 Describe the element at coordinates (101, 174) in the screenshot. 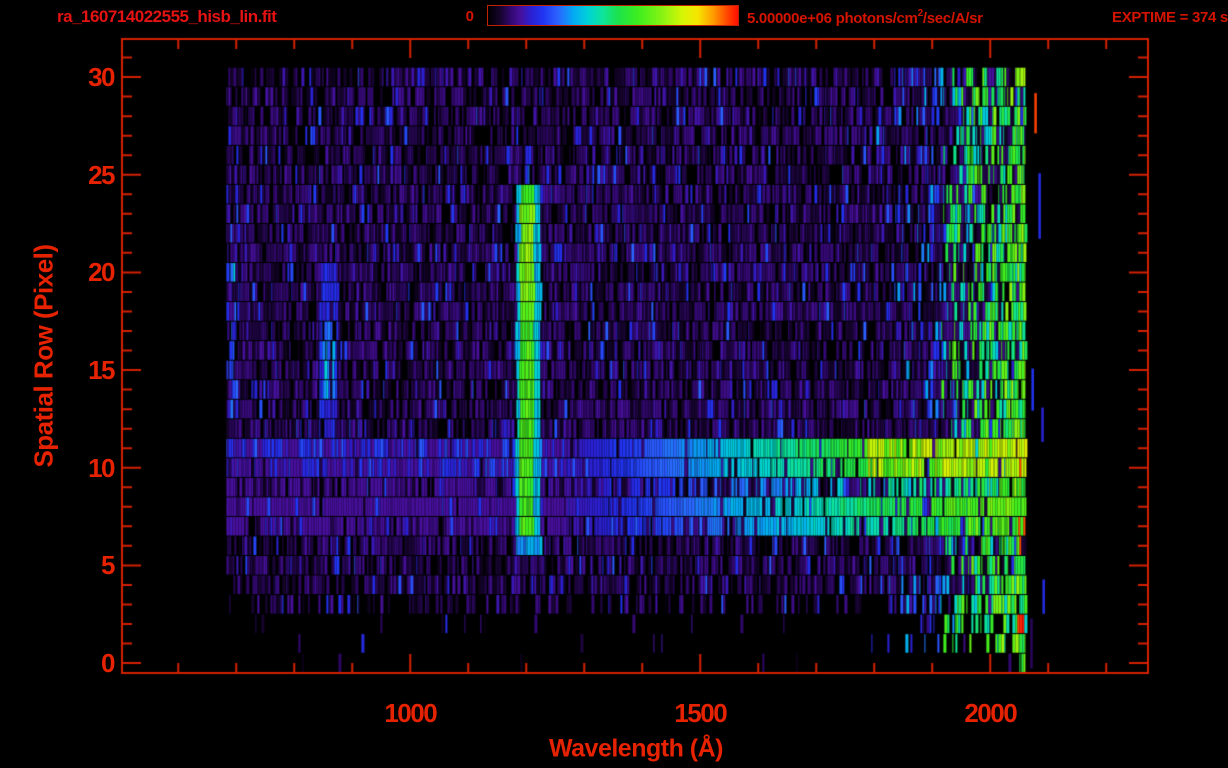

I see `y-tick-label: 25` at that location.